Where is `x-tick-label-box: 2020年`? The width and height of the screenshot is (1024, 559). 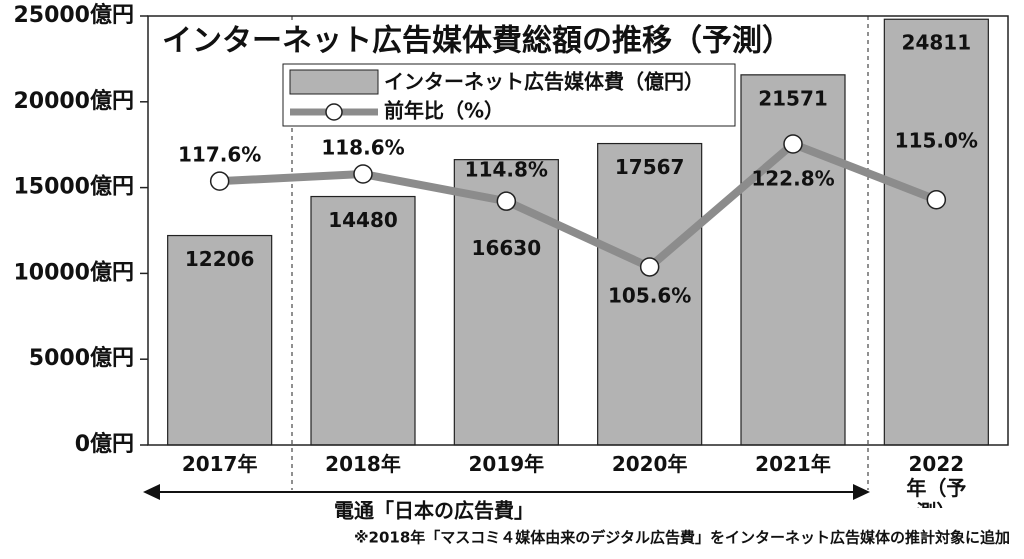
x-tick-label-box: 2020年 is located at coordinates (649, 464).